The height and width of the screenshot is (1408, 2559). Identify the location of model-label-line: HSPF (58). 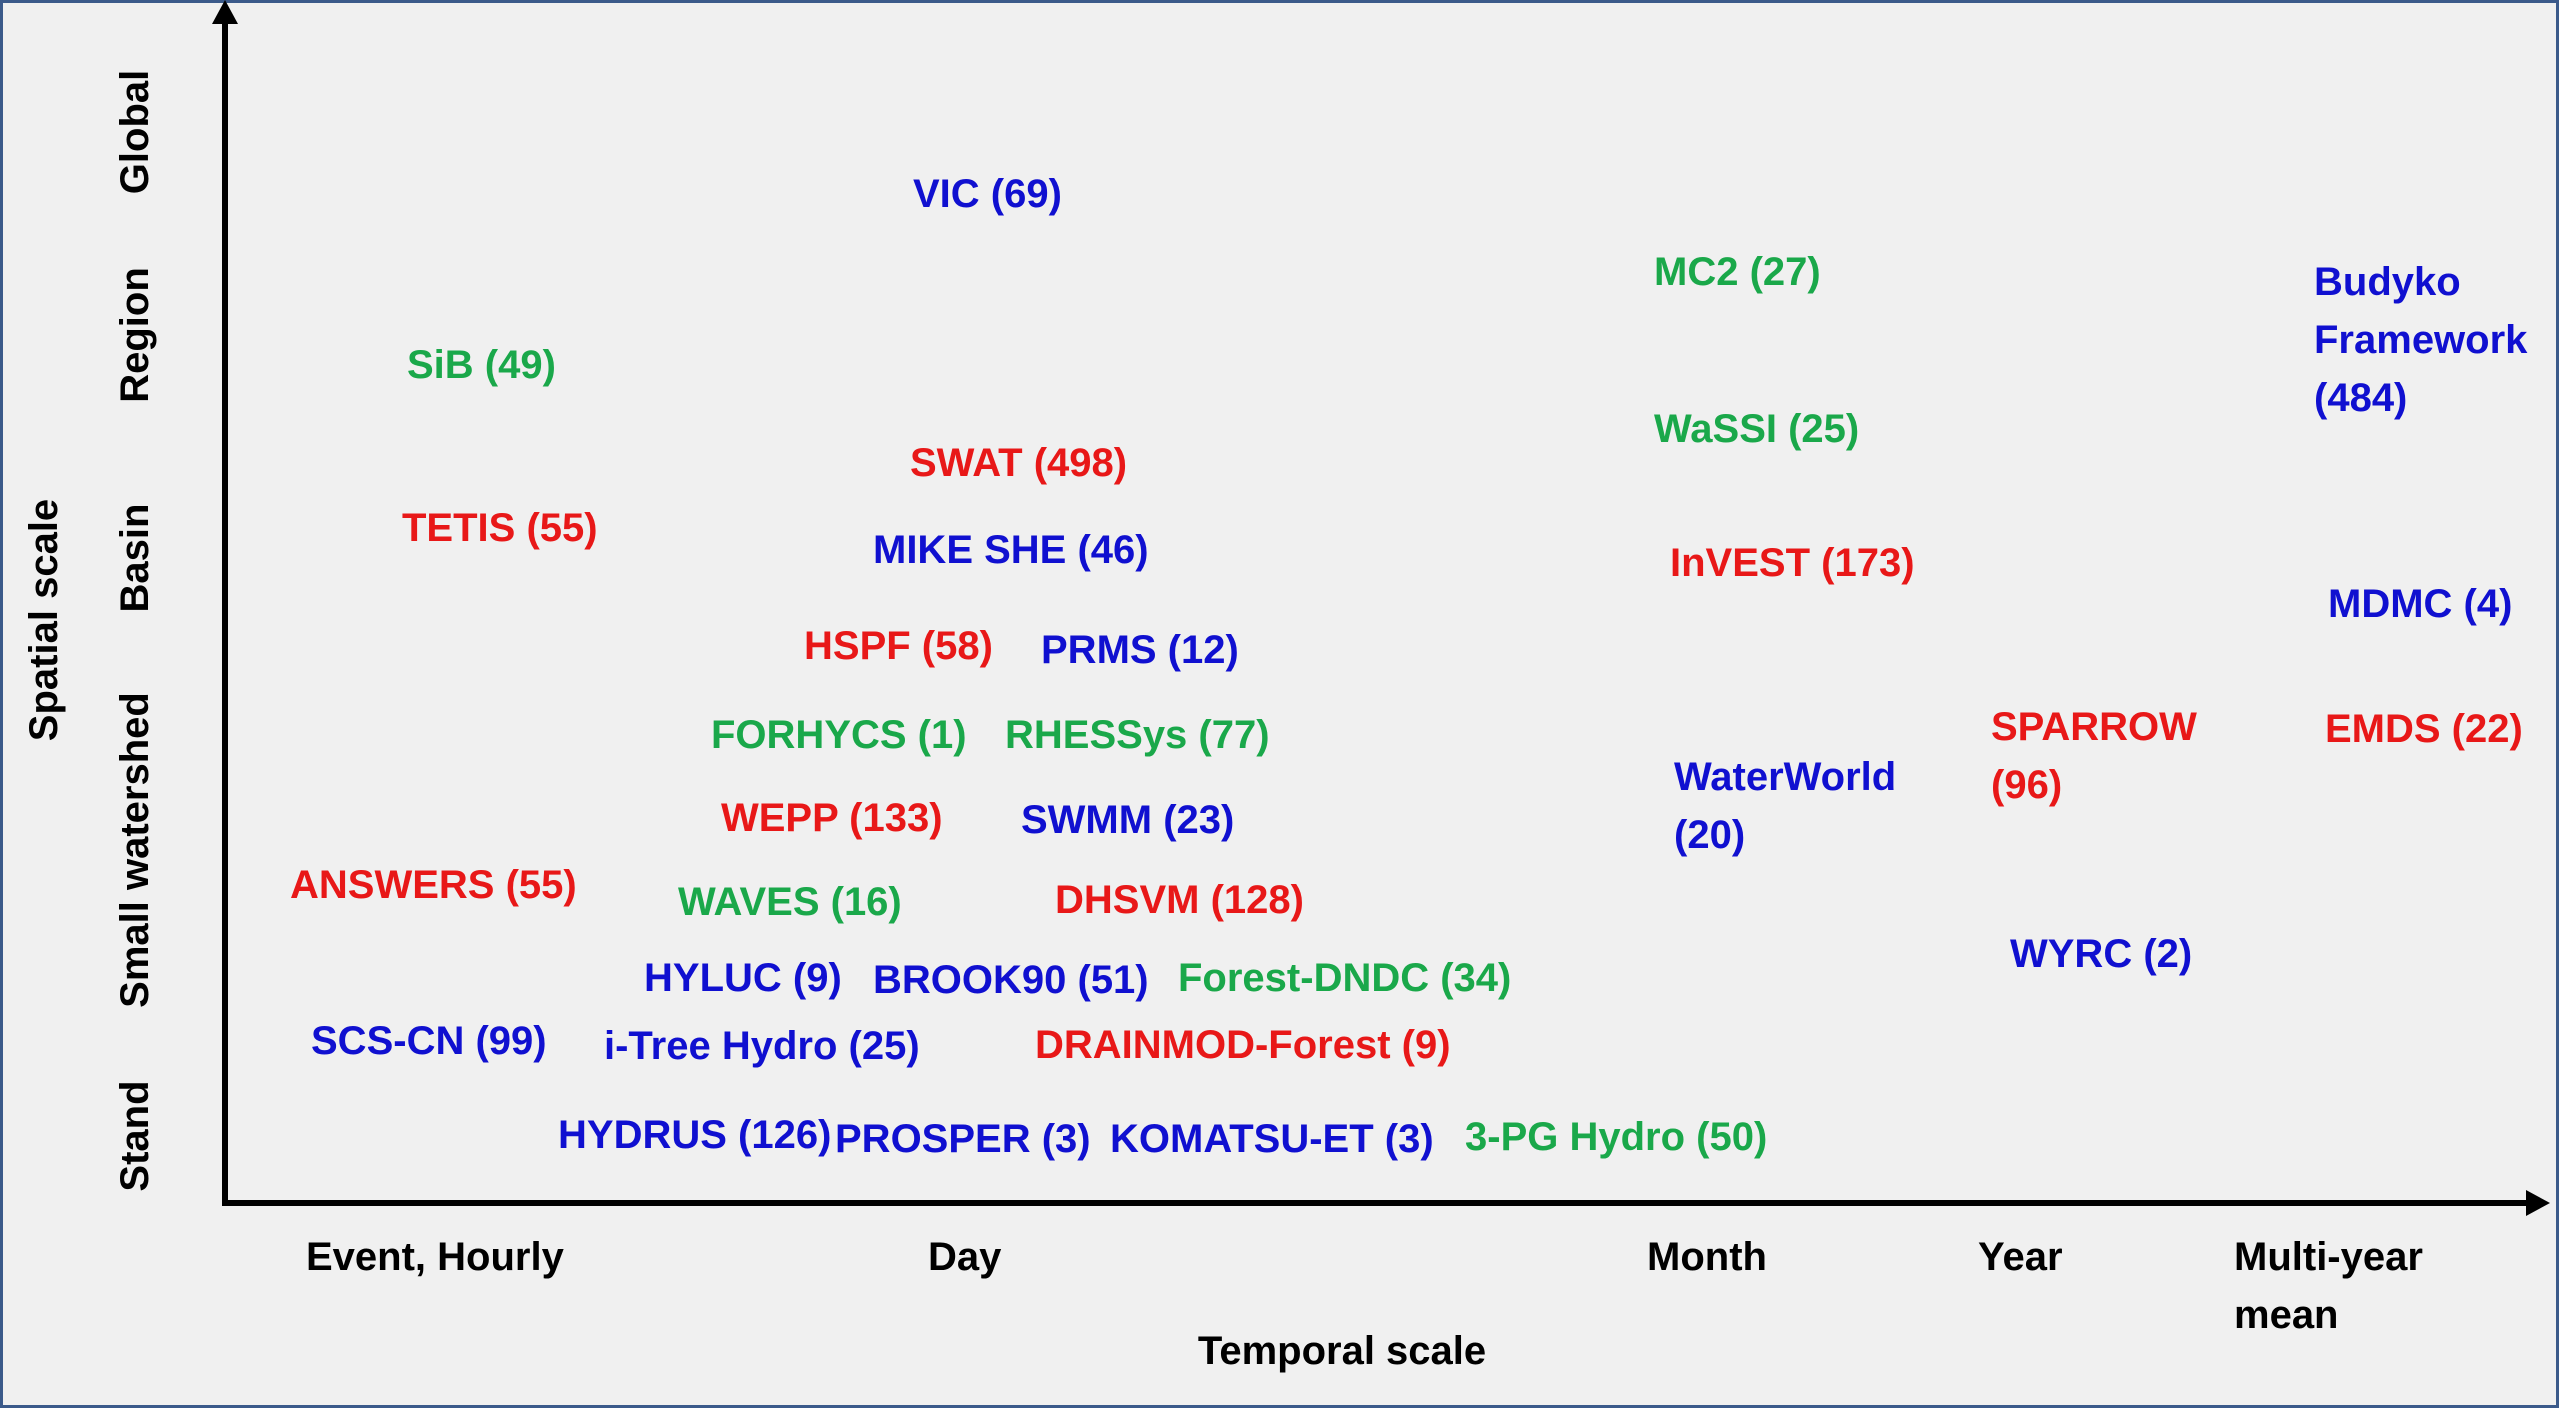
(898, 646).